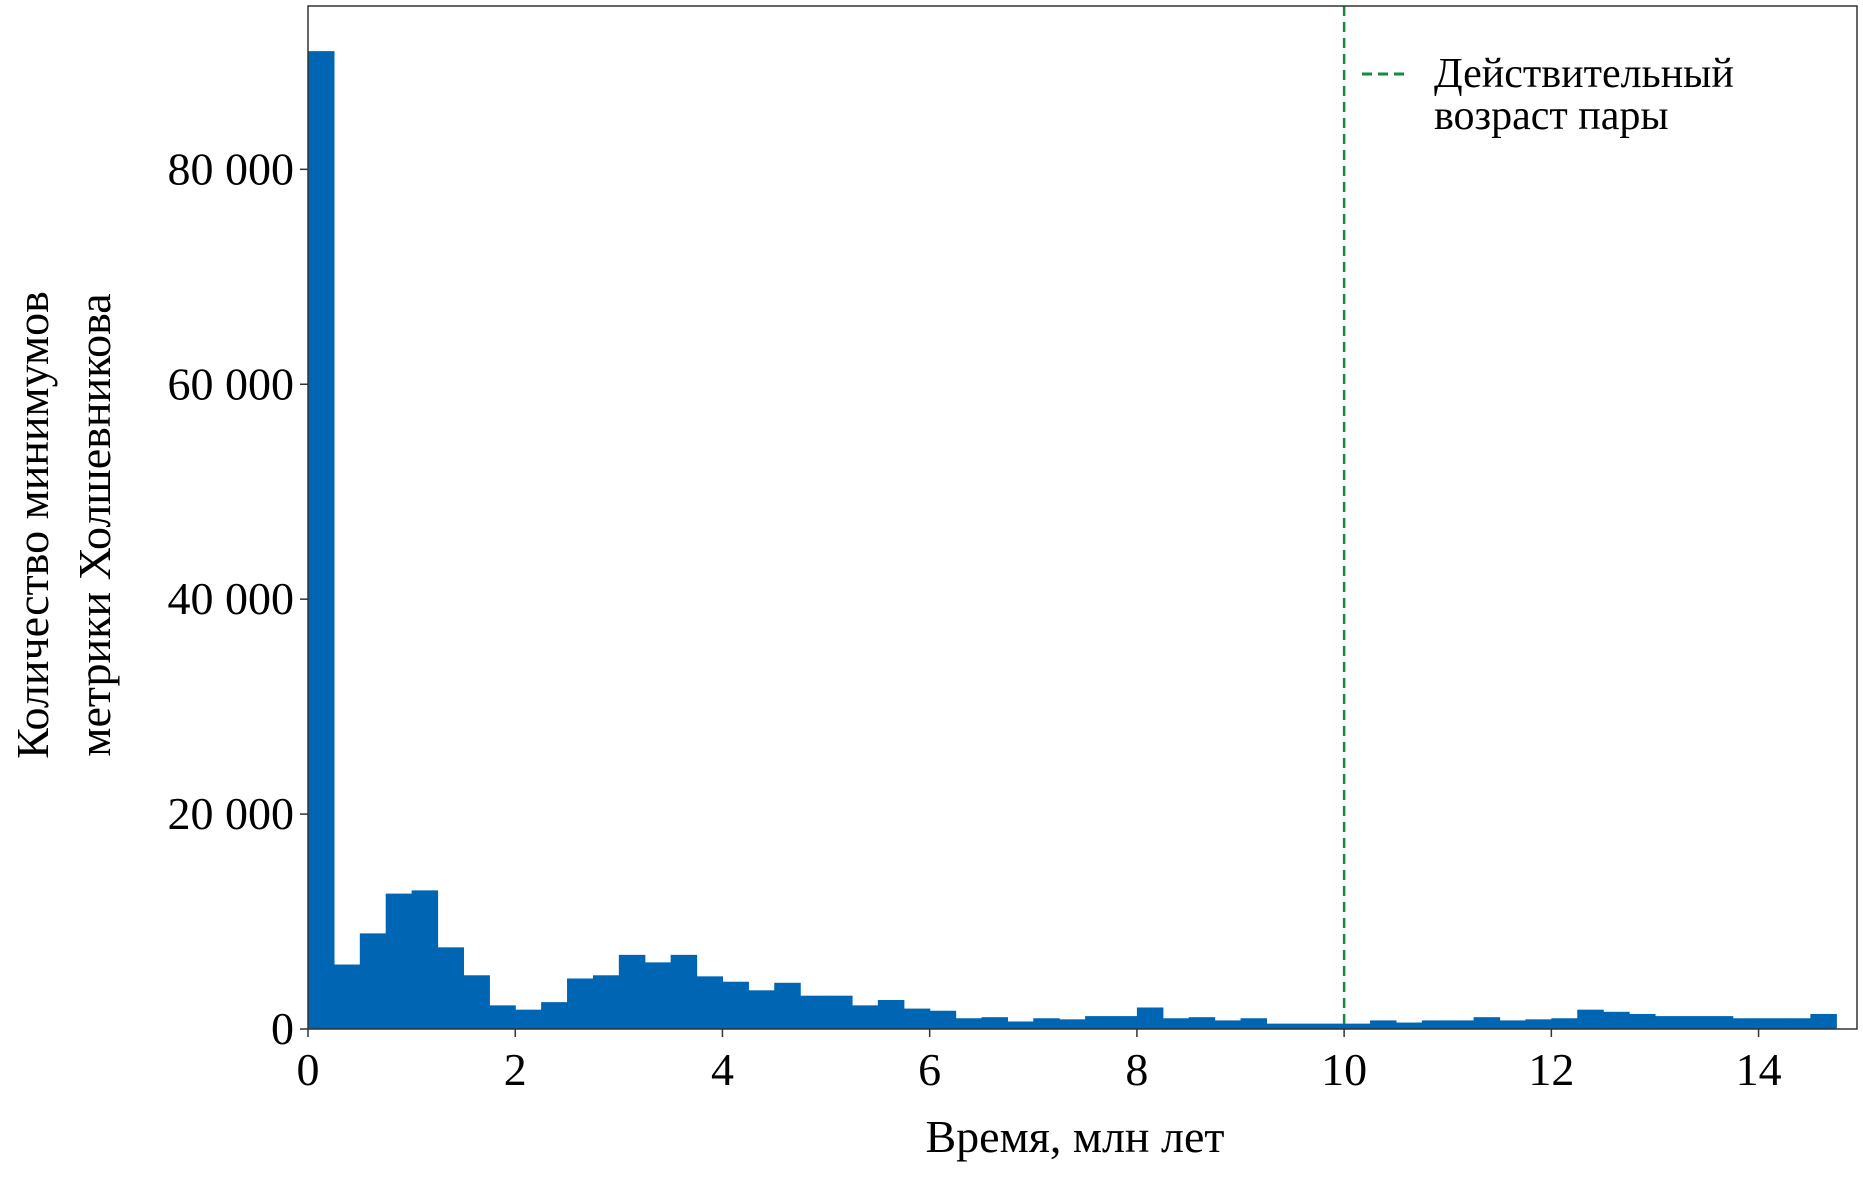 The width and height of the screenshot is (1863, 1177). What do you see at coordinates (722, 1069) in the screenshot?
I see `x-tick-label: 4` at bounding box center [722, 1069].